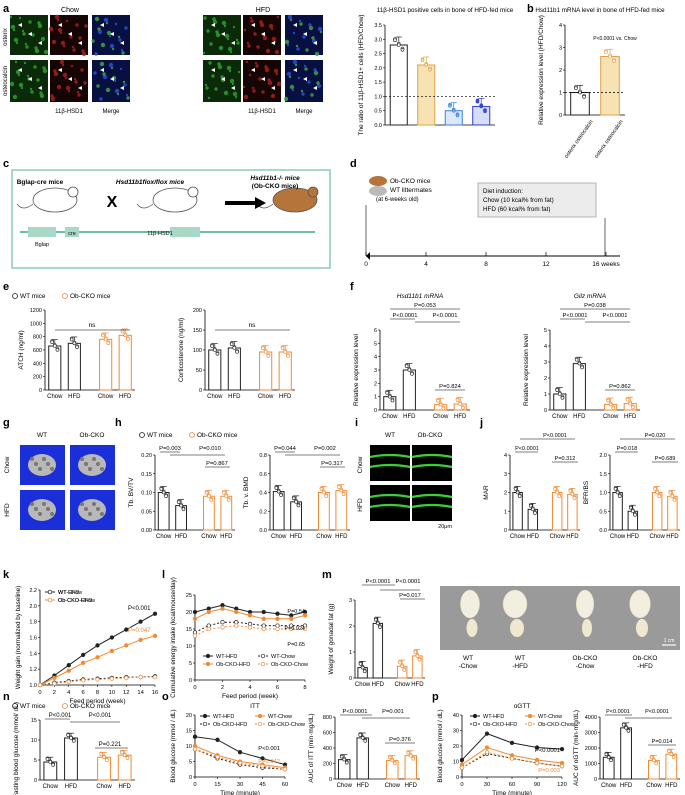 This screenshot has height=795, width=685. Describe the element at coordinates (541, 70) in the screenshot. I see `y-axis-label: Relative expression level (HFD/Chow)` at that location.